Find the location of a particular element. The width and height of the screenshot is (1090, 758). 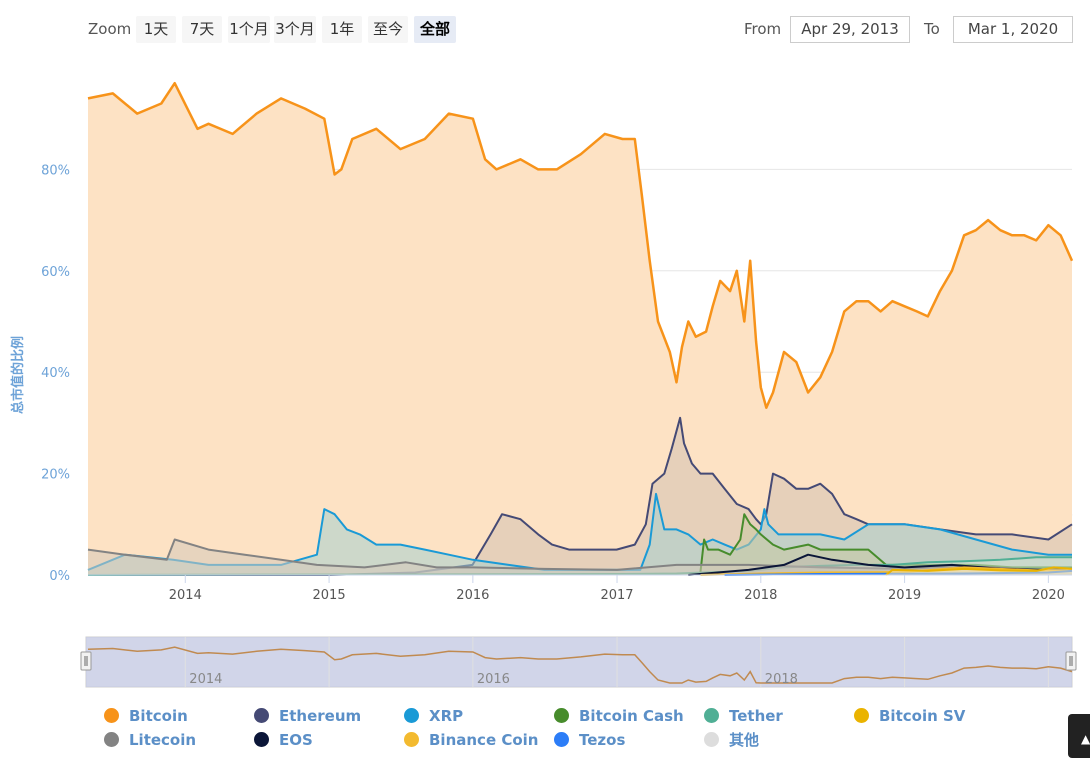

y-axis-title: 总市值的比例 is located at coordinates (18, 375).